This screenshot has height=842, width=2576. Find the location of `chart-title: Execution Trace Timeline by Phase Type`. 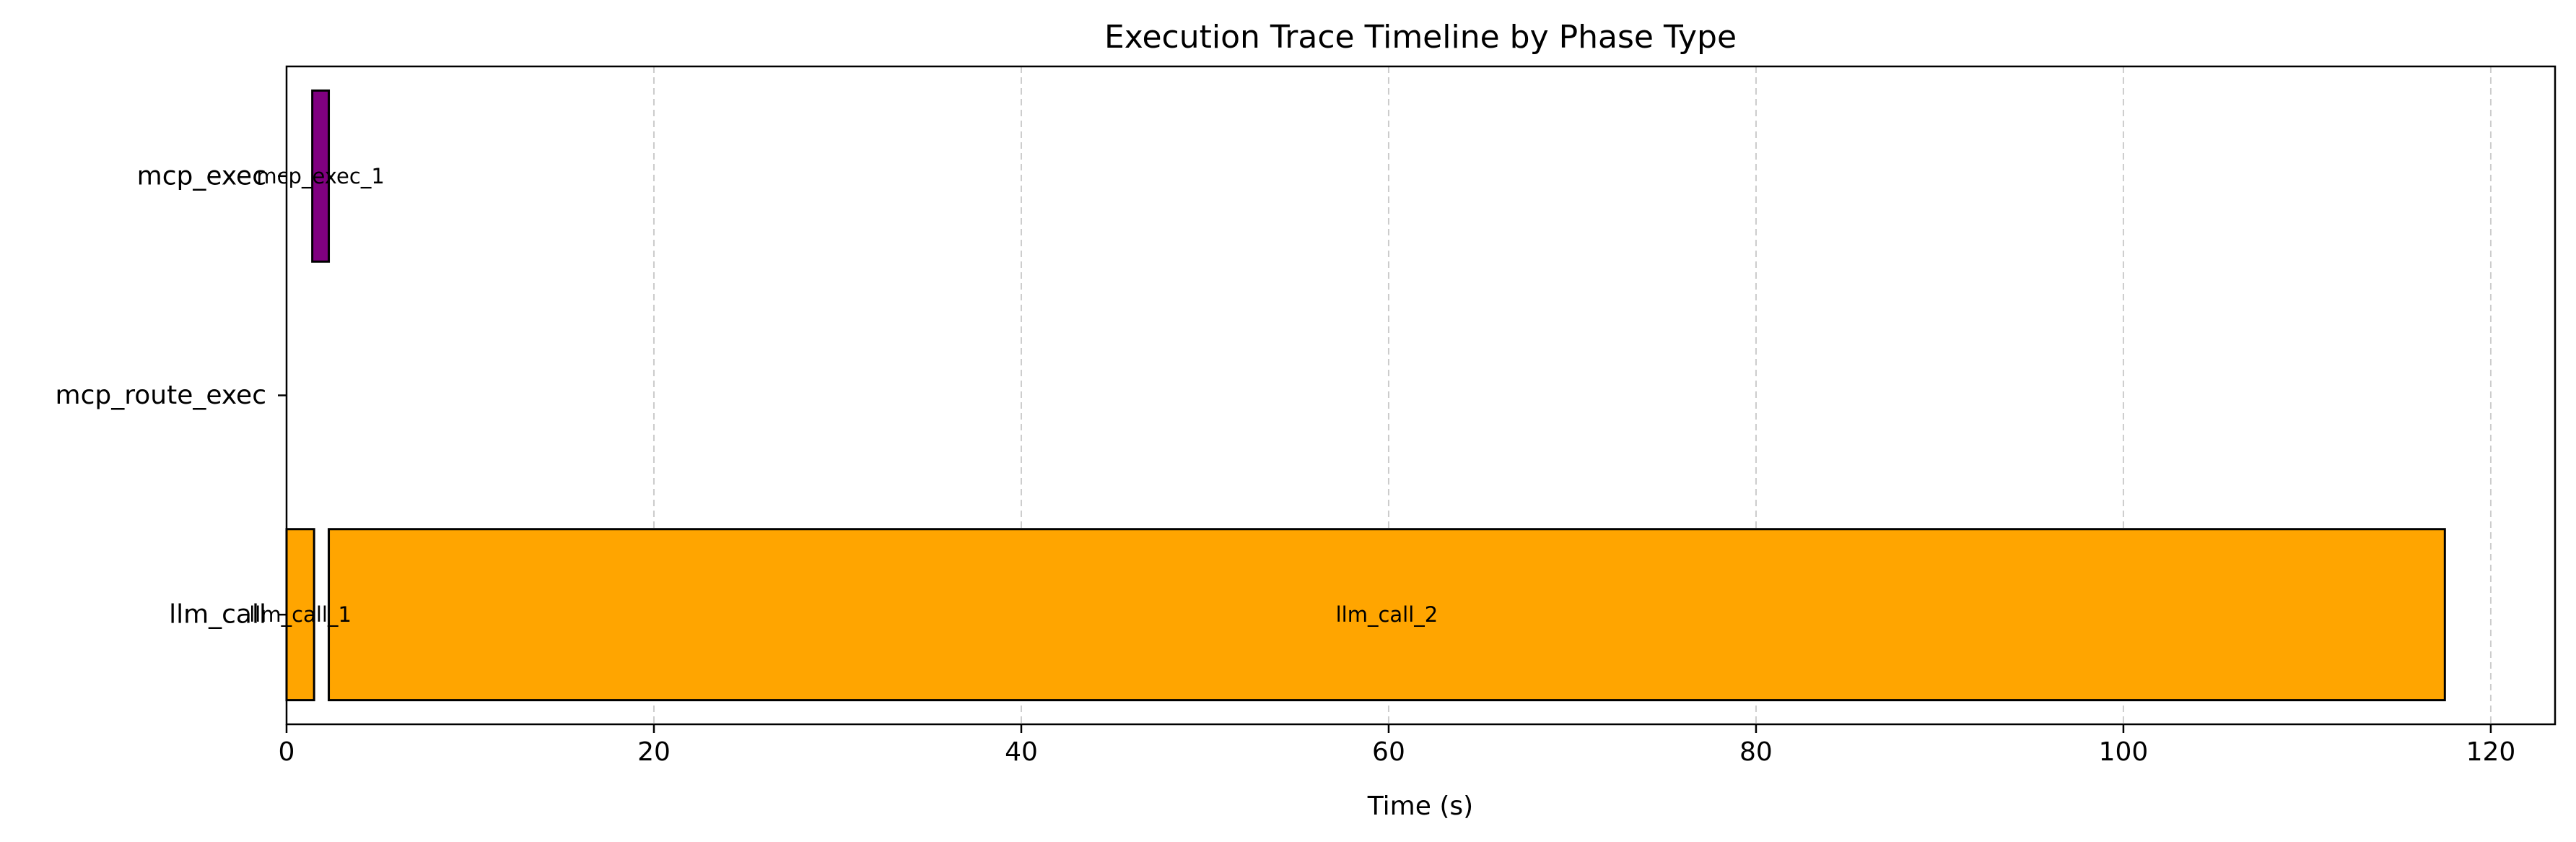

chart-title: Execution Trace Timeline by Phase Type is located at coordinates (1420, 37).